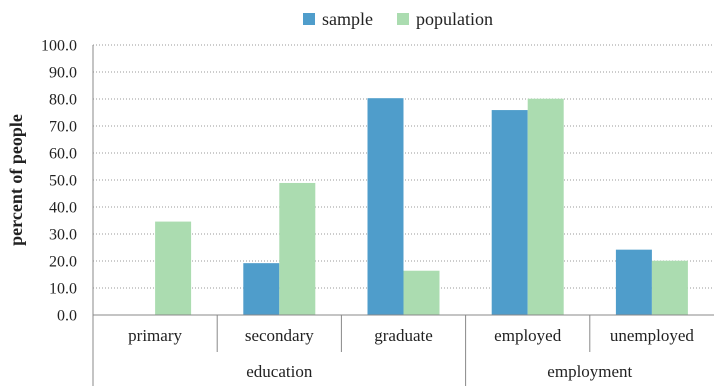 This screenshot has width=714, height=386. I want to click on y-tick-label: 50.0, so click(63, 181).